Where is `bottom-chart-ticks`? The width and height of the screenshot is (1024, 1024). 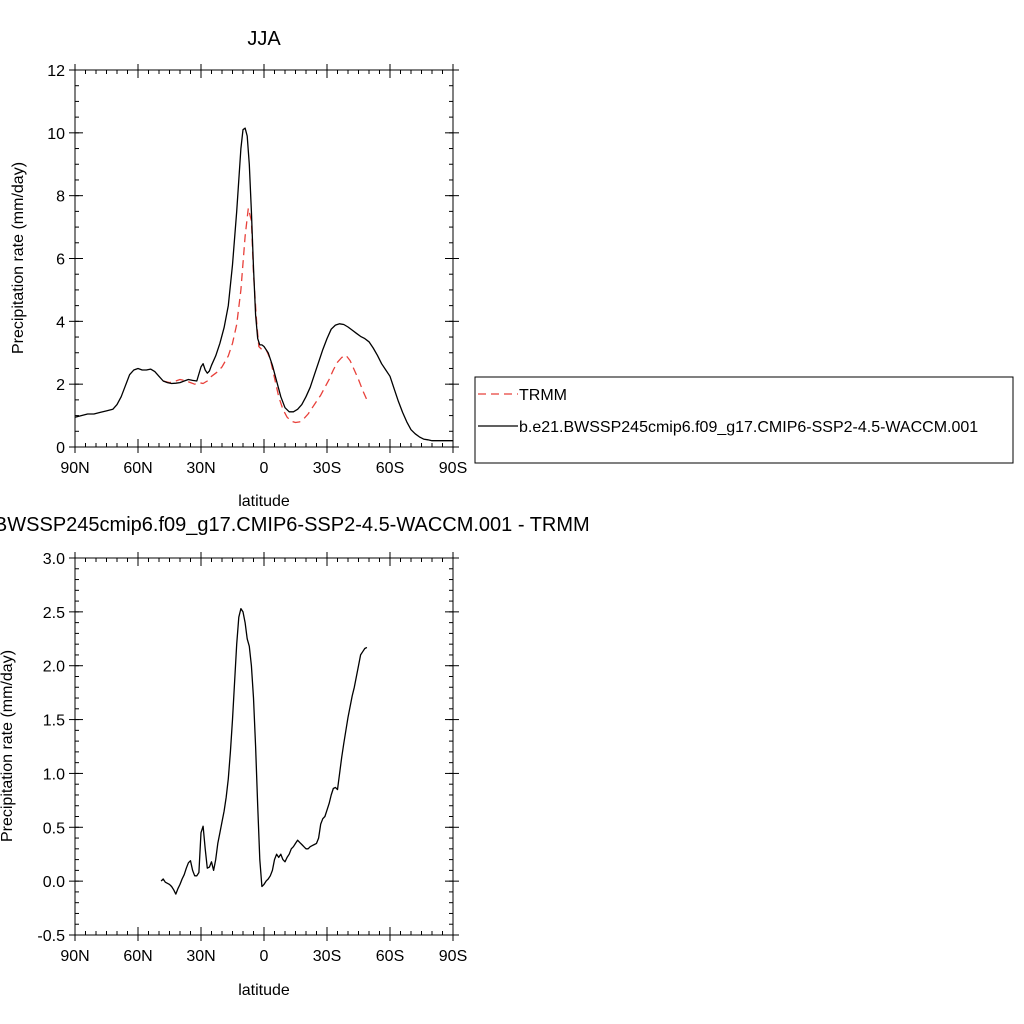 bottom-chart-ticks is located at coordinates (264, 746).